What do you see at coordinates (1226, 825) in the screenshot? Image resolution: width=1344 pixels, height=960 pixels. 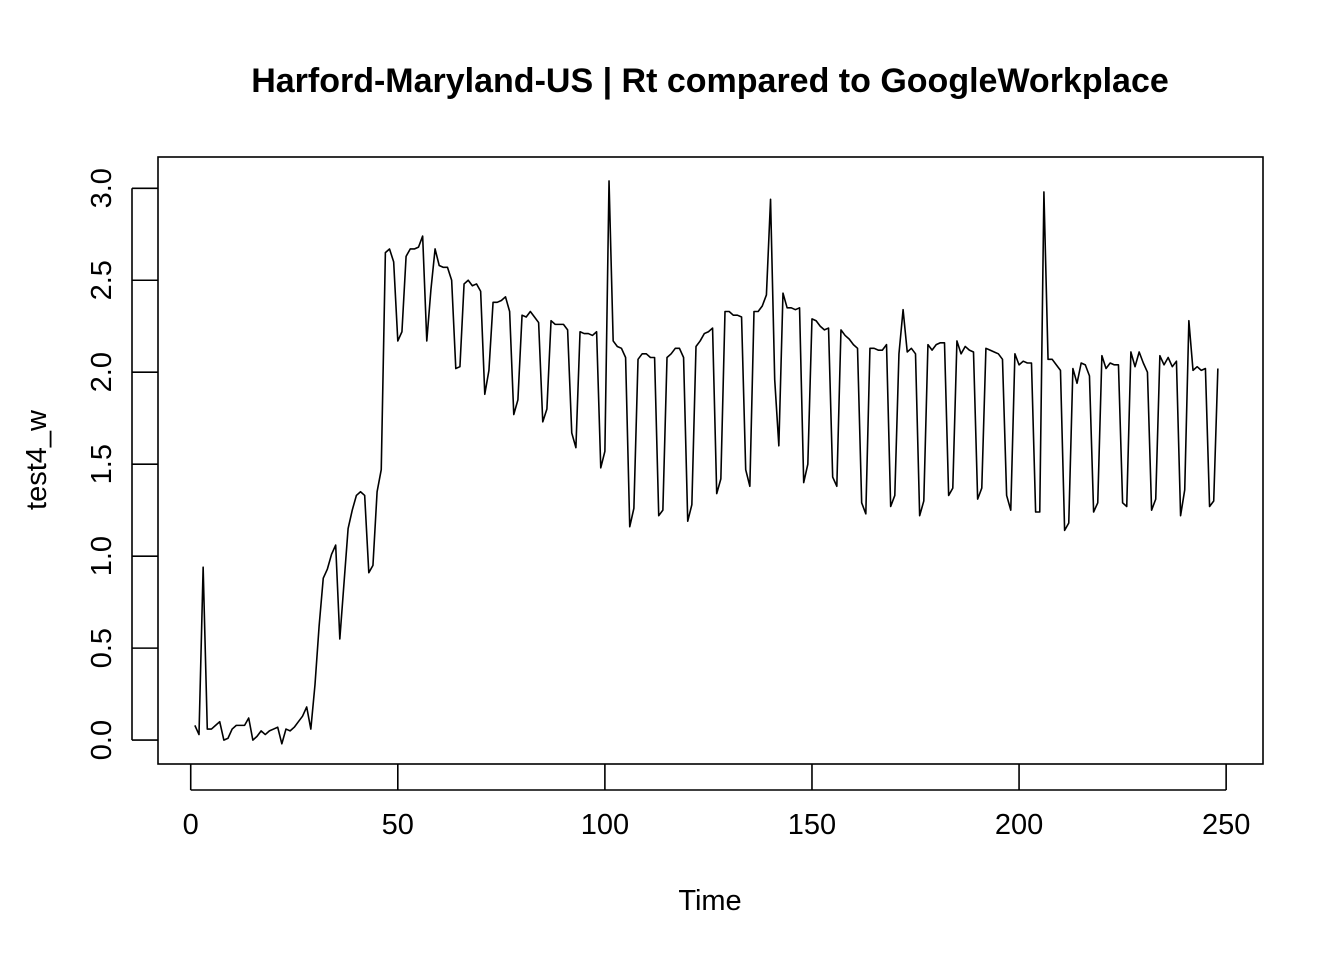 I see `x-tick-label: 250` at bounding box center [1226, 825].